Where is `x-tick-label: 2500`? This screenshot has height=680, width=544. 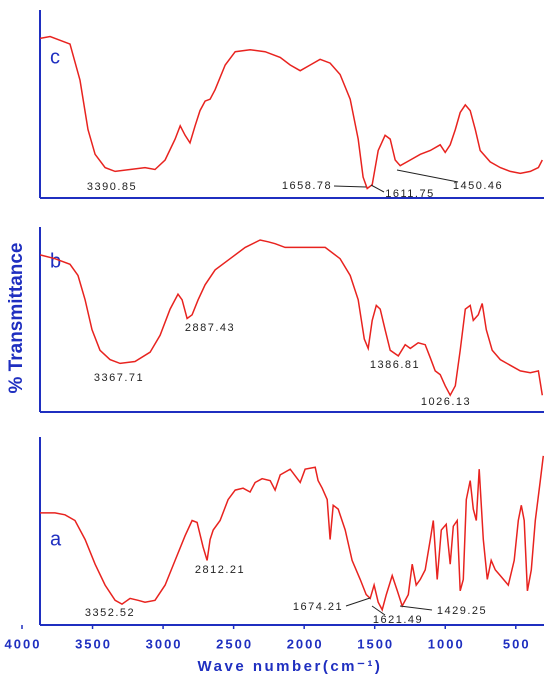
x-tick-label: 2500 is located at coordinates (234, 643).